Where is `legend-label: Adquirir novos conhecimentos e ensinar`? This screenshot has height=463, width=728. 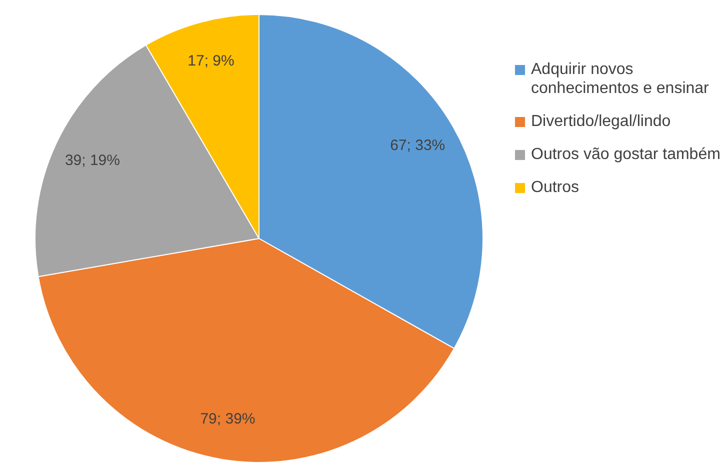 legend-label: Adquirir novos conhecimentos e ensinar is located at coordinates (620, 79).